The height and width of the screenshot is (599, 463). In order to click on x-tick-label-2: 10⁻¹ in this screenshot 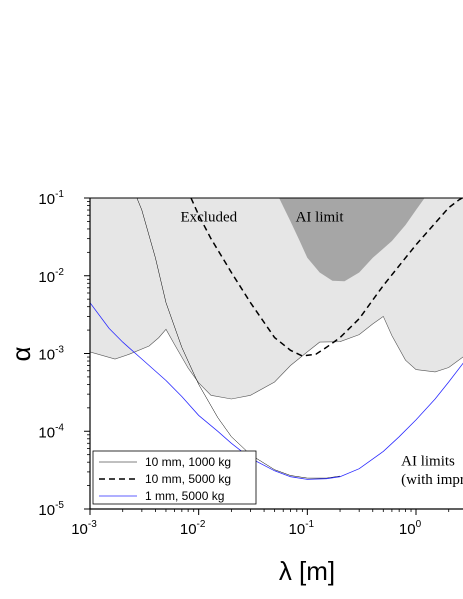, I will do `click(302, 528)`.